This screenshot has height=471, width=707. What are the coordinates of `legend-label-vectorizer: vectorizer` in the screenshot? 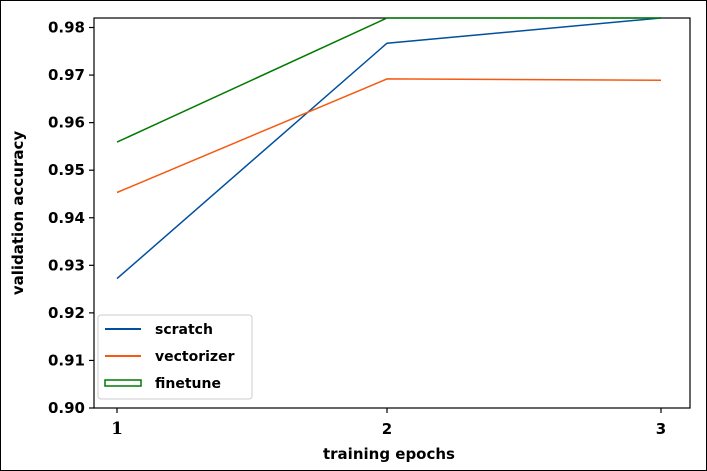 It's located at (195, 357).